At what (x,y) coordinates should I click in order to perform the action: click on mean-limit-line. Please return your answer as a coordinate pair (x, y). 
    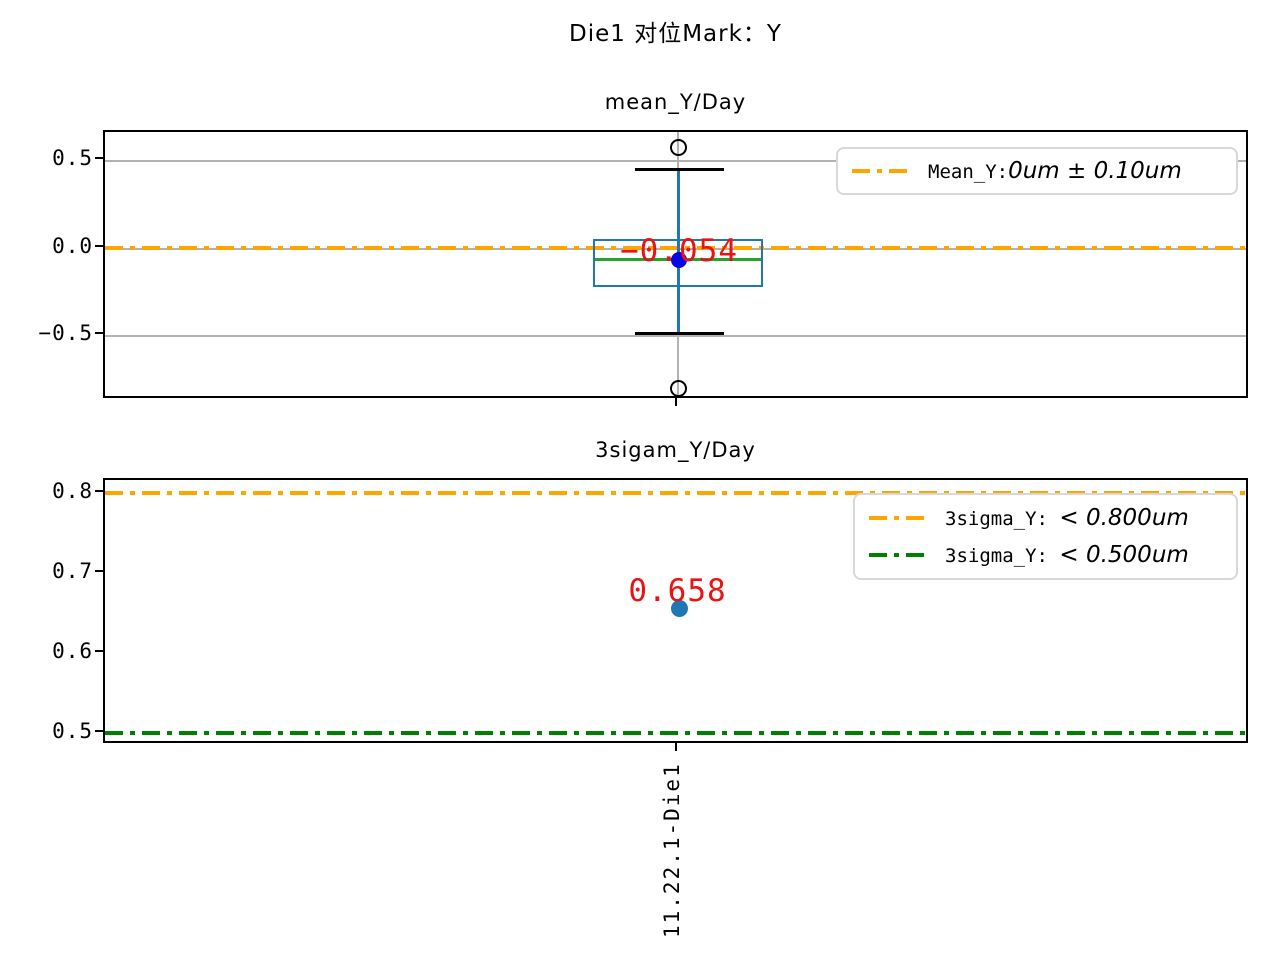
    Looking at the image, I should click on (675, 248).